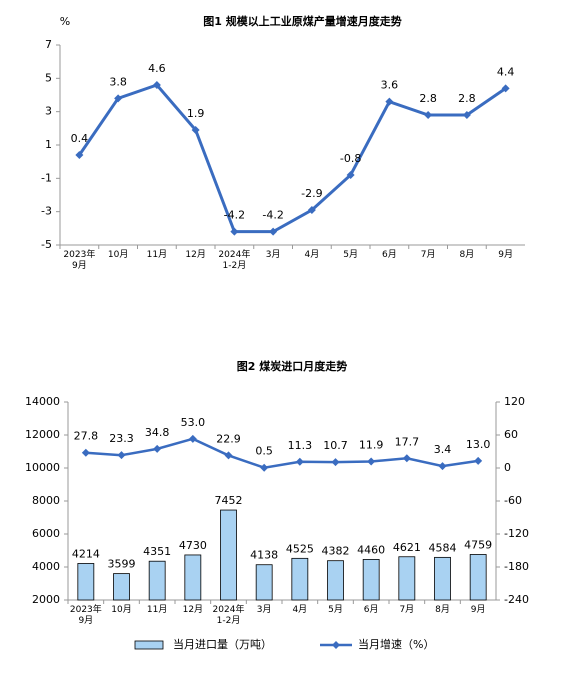 This screenshot has height=677, width=569. Describe the element at coordinates (478, 544) in the screenshot. I see `data-label: 4759` at that location.